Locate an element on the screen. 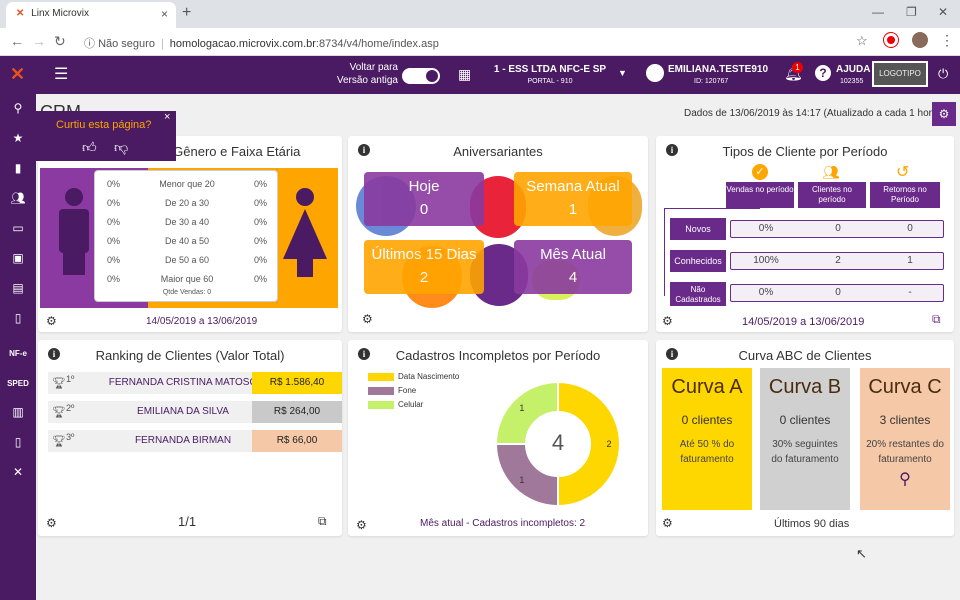  sidebar-building-icon: ▮ is located at coordinates (18, 168).